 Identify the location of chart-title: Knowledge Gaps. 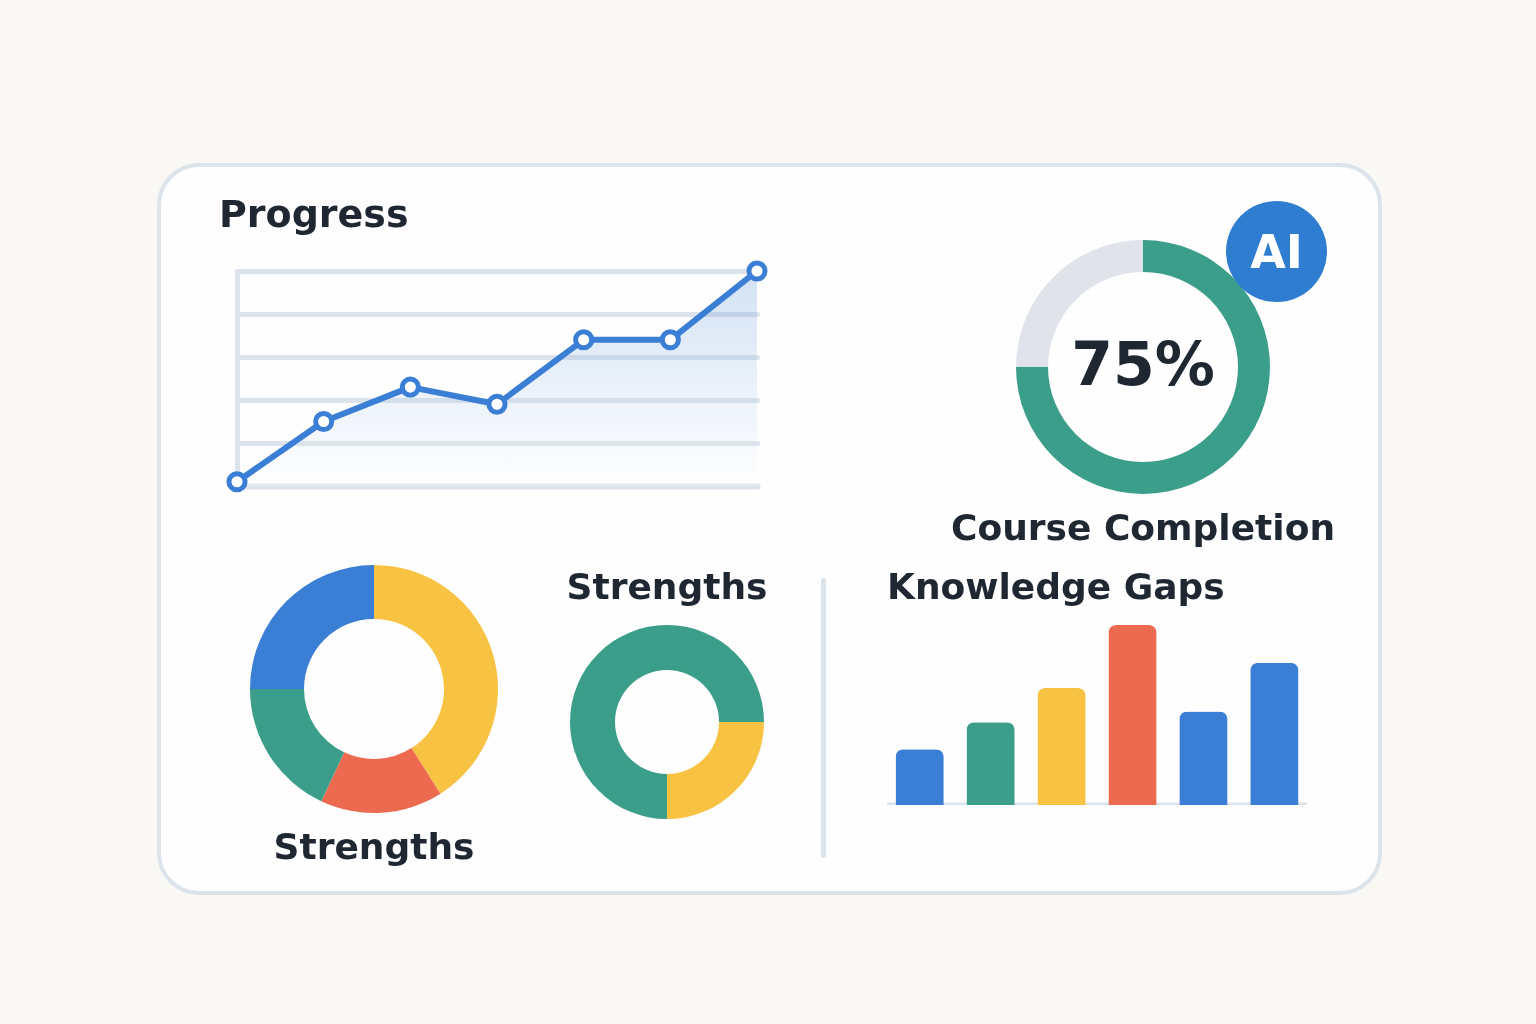
(1056, 586).